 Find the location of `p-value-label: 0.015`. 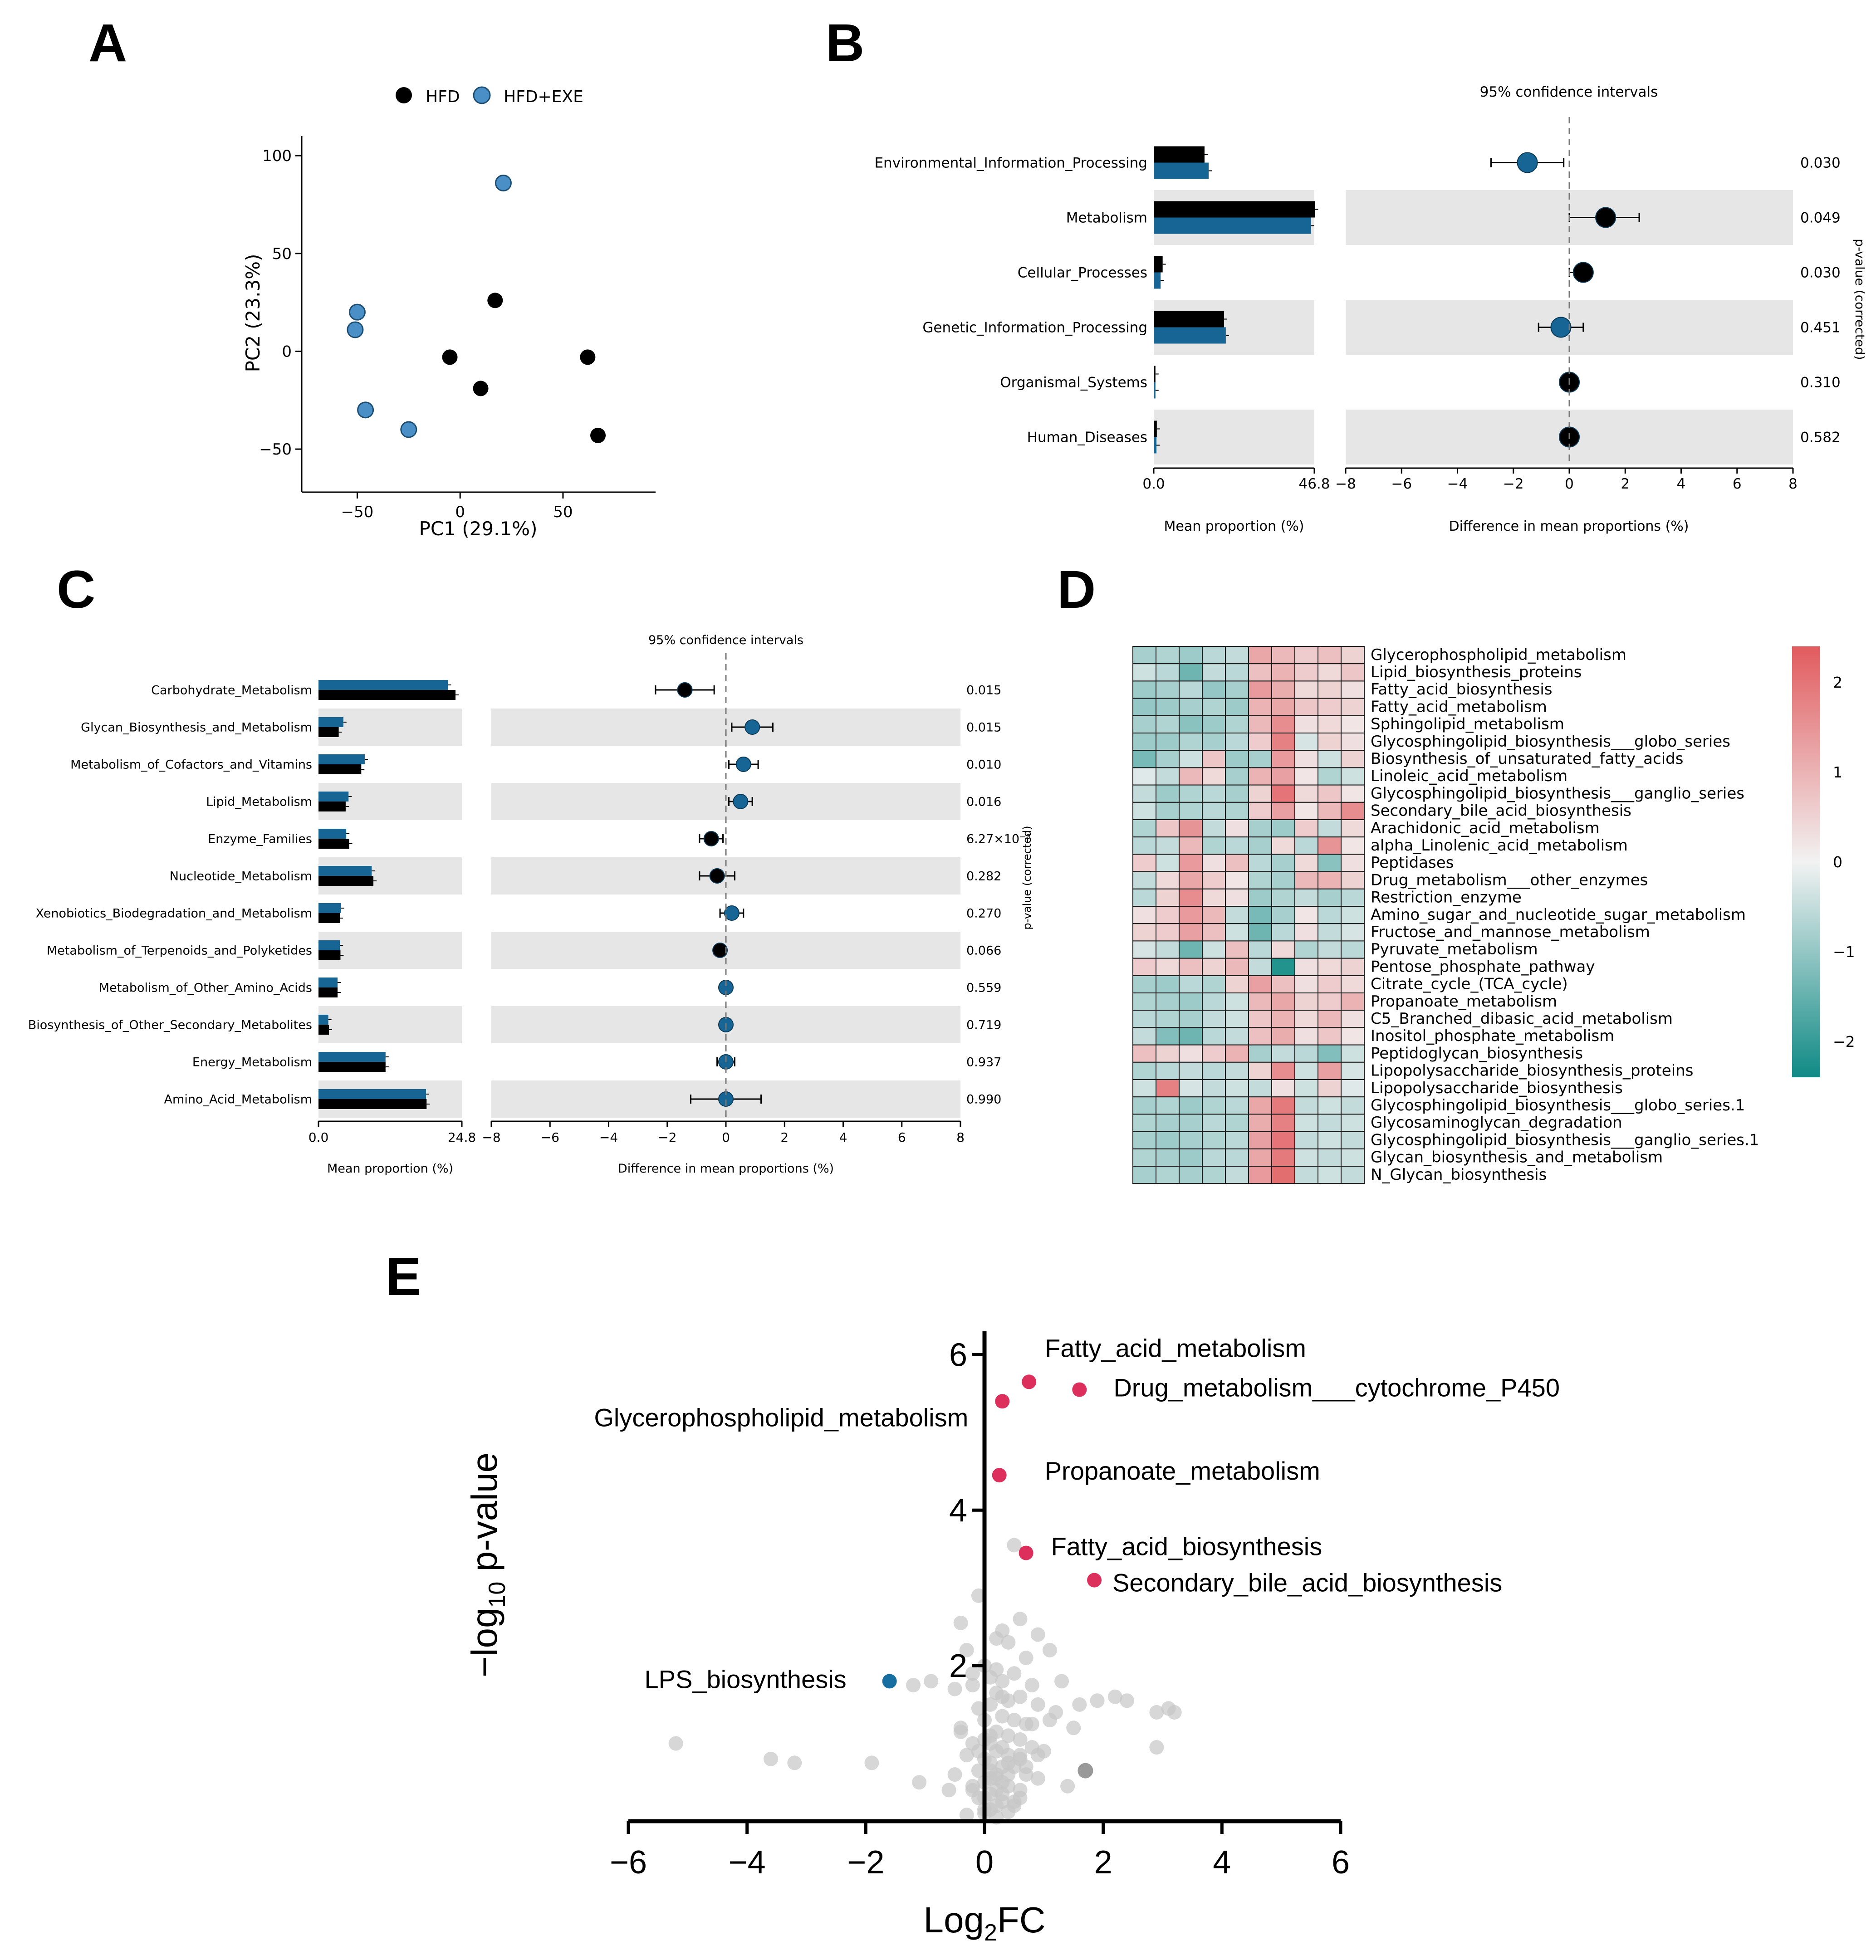

p-value-label: 0.015 is located at coordinates (983, 727).